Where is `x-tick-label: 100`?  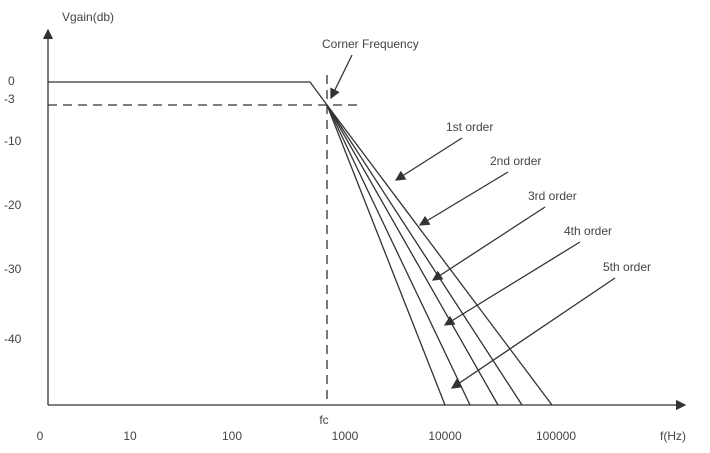
x-tick-label: 100 is located at coordinates (232, 436).